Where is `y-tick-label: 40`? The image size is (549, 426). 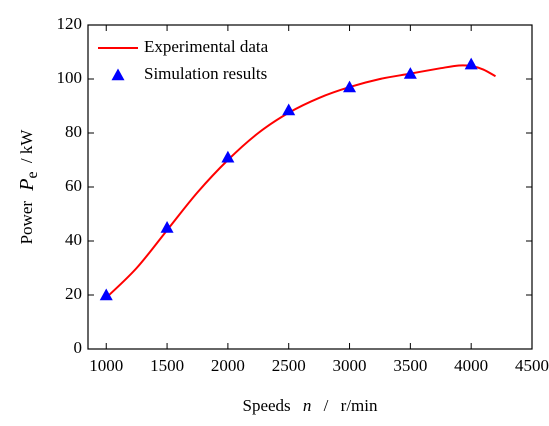
y-tick-label: 40 is located at coordinates (73, 239).